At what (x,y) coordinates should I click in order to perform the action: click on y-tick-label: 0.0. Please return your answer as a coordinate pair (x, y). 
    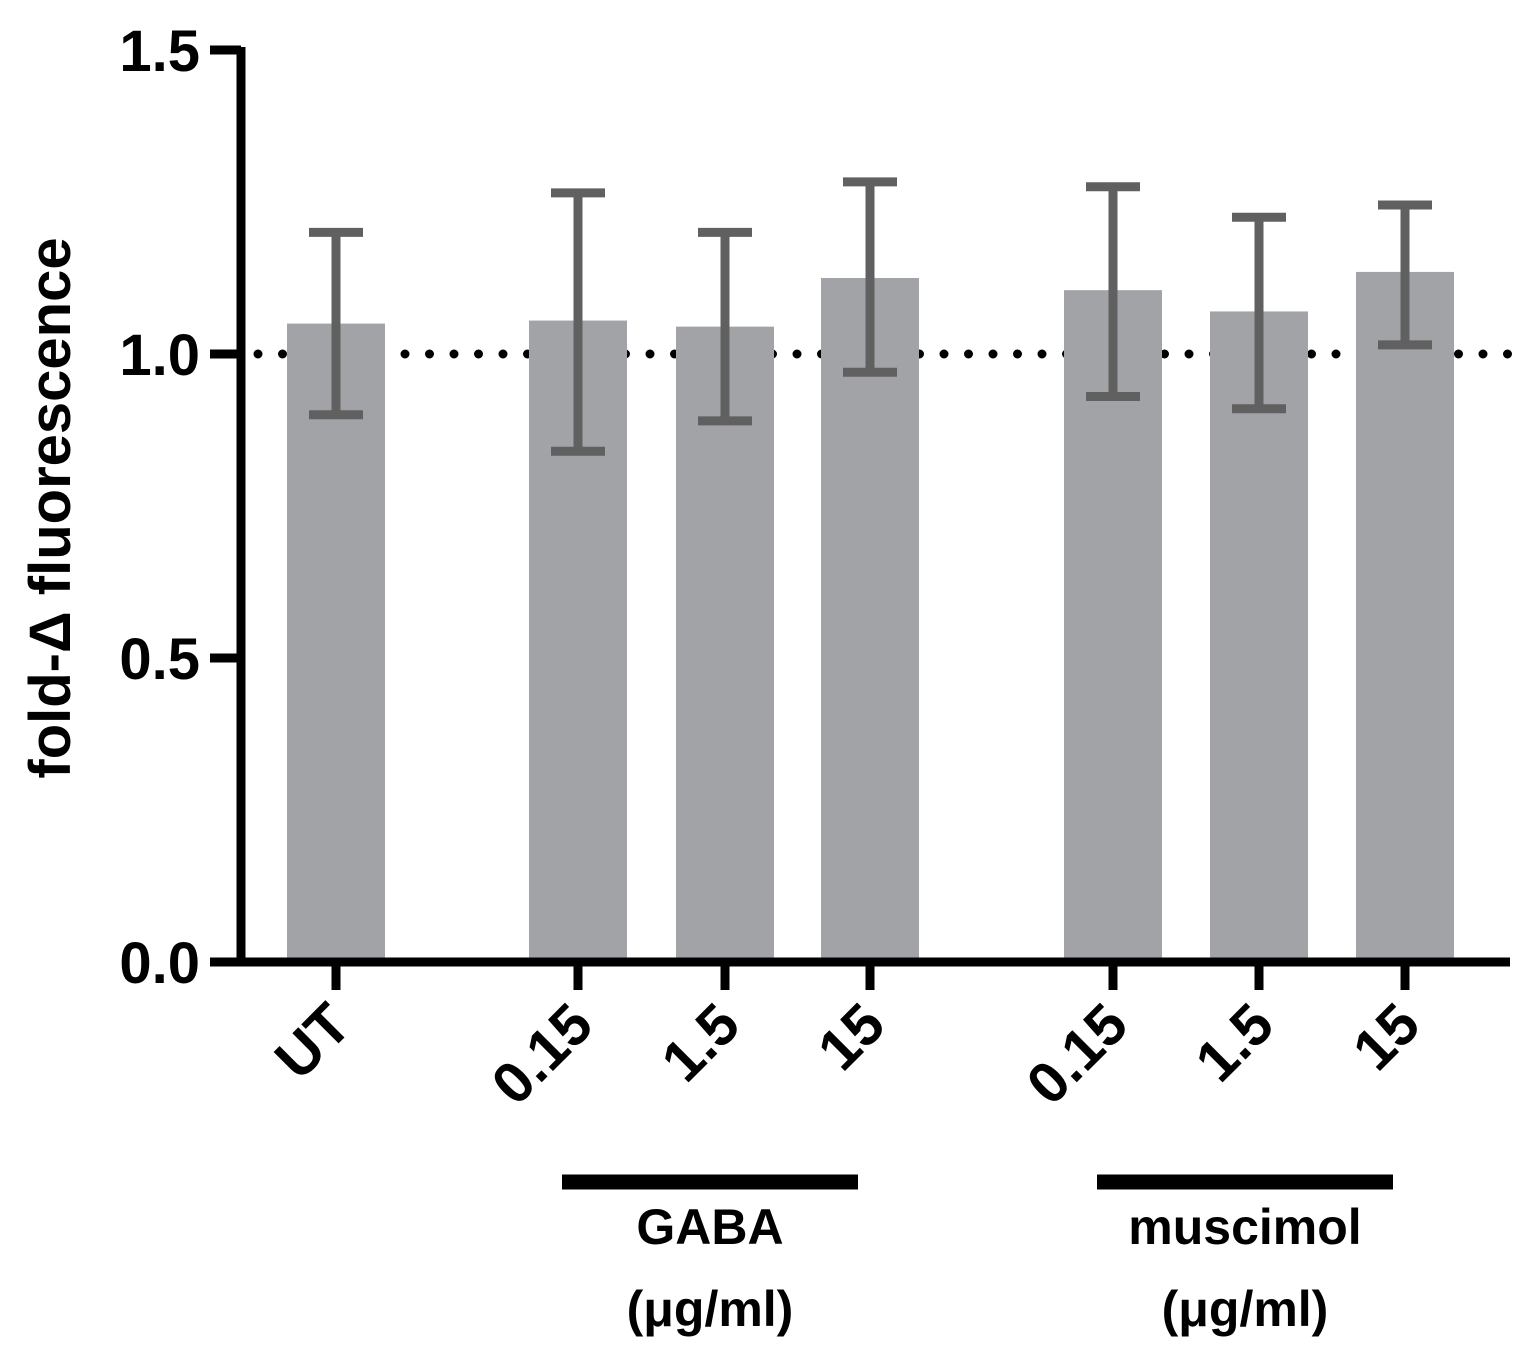
    Looking at the image, I should click on (159, 963).